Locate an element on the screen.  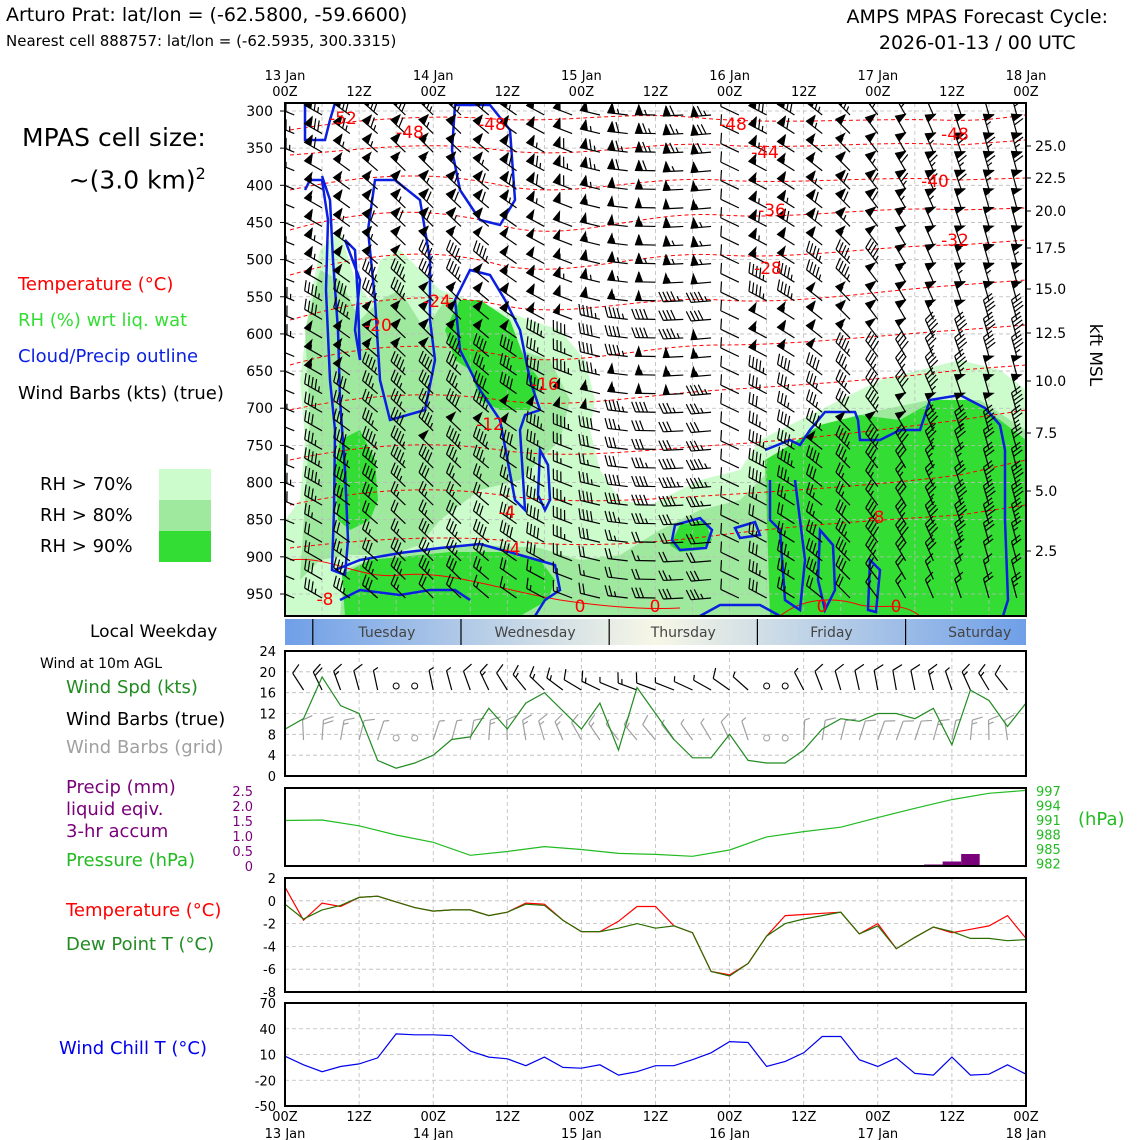
bottom-hour-label: 00Z is located at coordinates (433, 1117).